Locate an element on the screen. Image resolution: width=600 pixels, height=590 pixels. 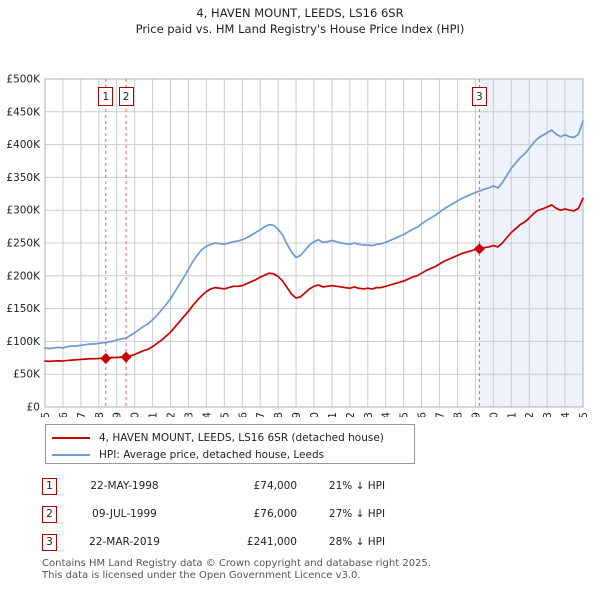
table-row: 3 22-MAR-2019 £241,000 28% ↓ HPI is located at coordinates (252, 542).